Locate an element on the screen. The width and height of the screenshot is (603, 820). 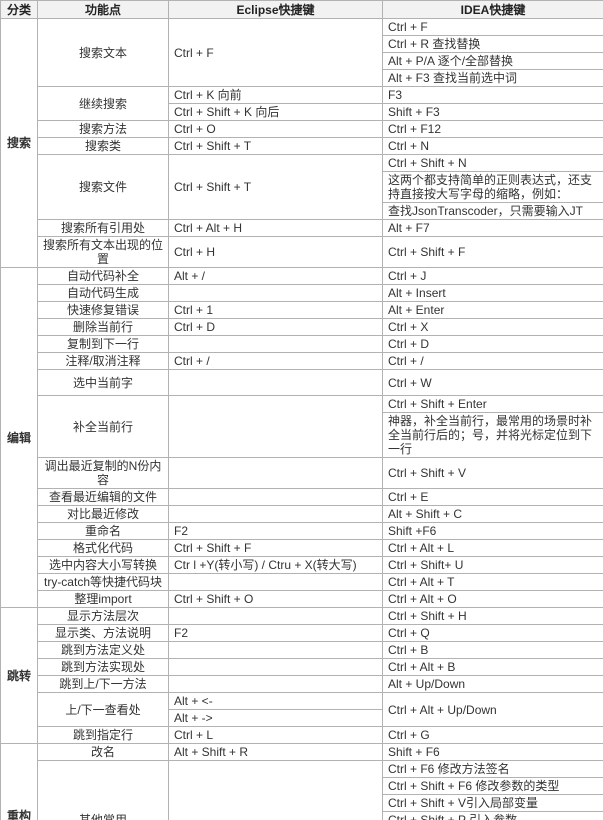
idea-cell: Ctrl + N is located at coordinates (492, 146).